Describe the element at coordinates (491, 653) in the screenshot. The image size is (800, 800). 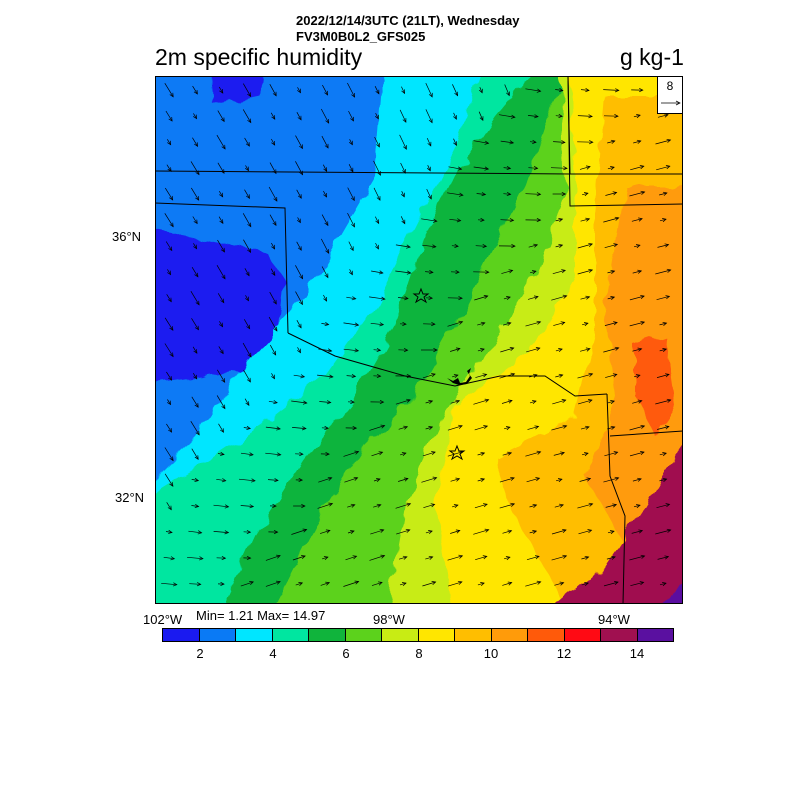
I see `colorbar-label: 10` at that location.